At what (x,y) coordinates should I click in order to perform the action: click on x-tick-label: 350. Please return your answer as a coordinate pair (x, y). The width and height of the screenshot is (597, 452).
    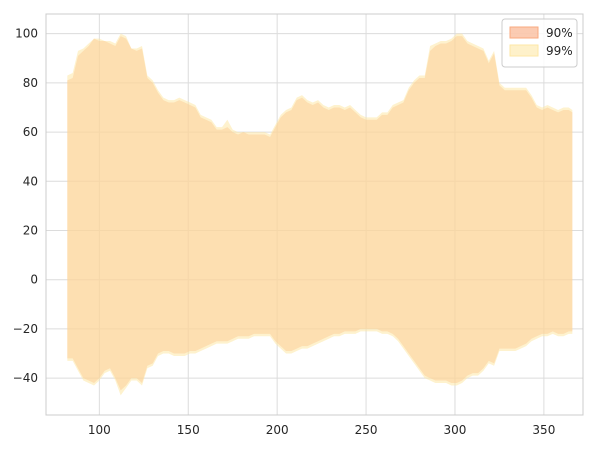
    Looking at the image, I should click on (543, 430).